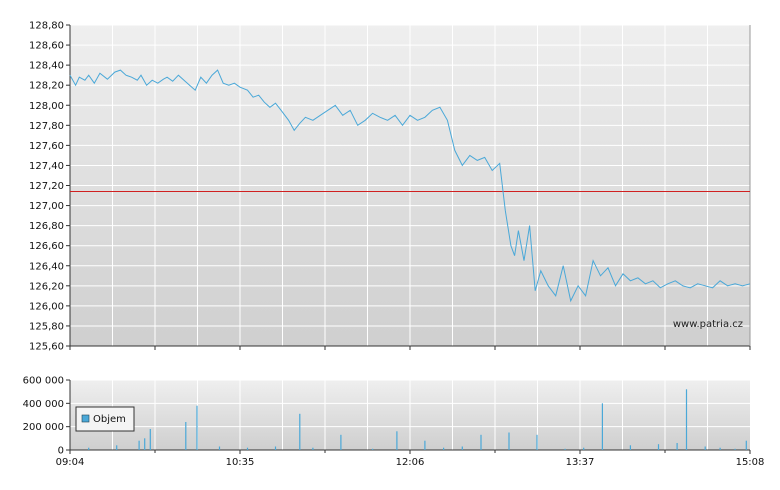 The image size is (780, 490). Describe the element at coordinates (85, 418) in the screenshot. I see `legend-swatch` at that location.